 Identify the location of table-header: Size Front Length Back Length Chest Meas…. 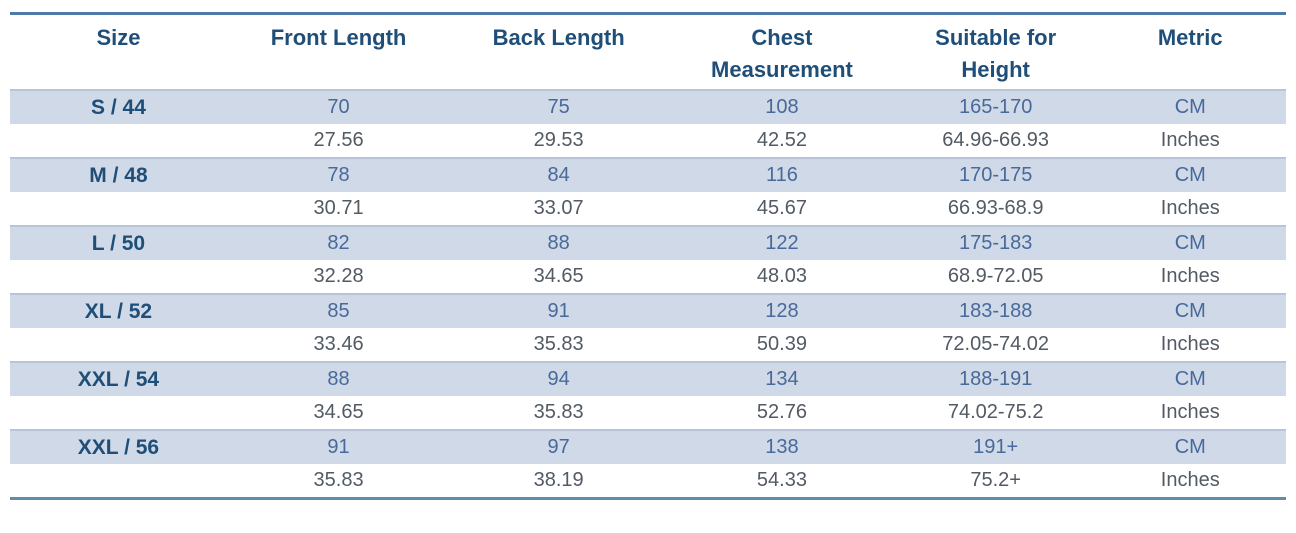
(648, 52).